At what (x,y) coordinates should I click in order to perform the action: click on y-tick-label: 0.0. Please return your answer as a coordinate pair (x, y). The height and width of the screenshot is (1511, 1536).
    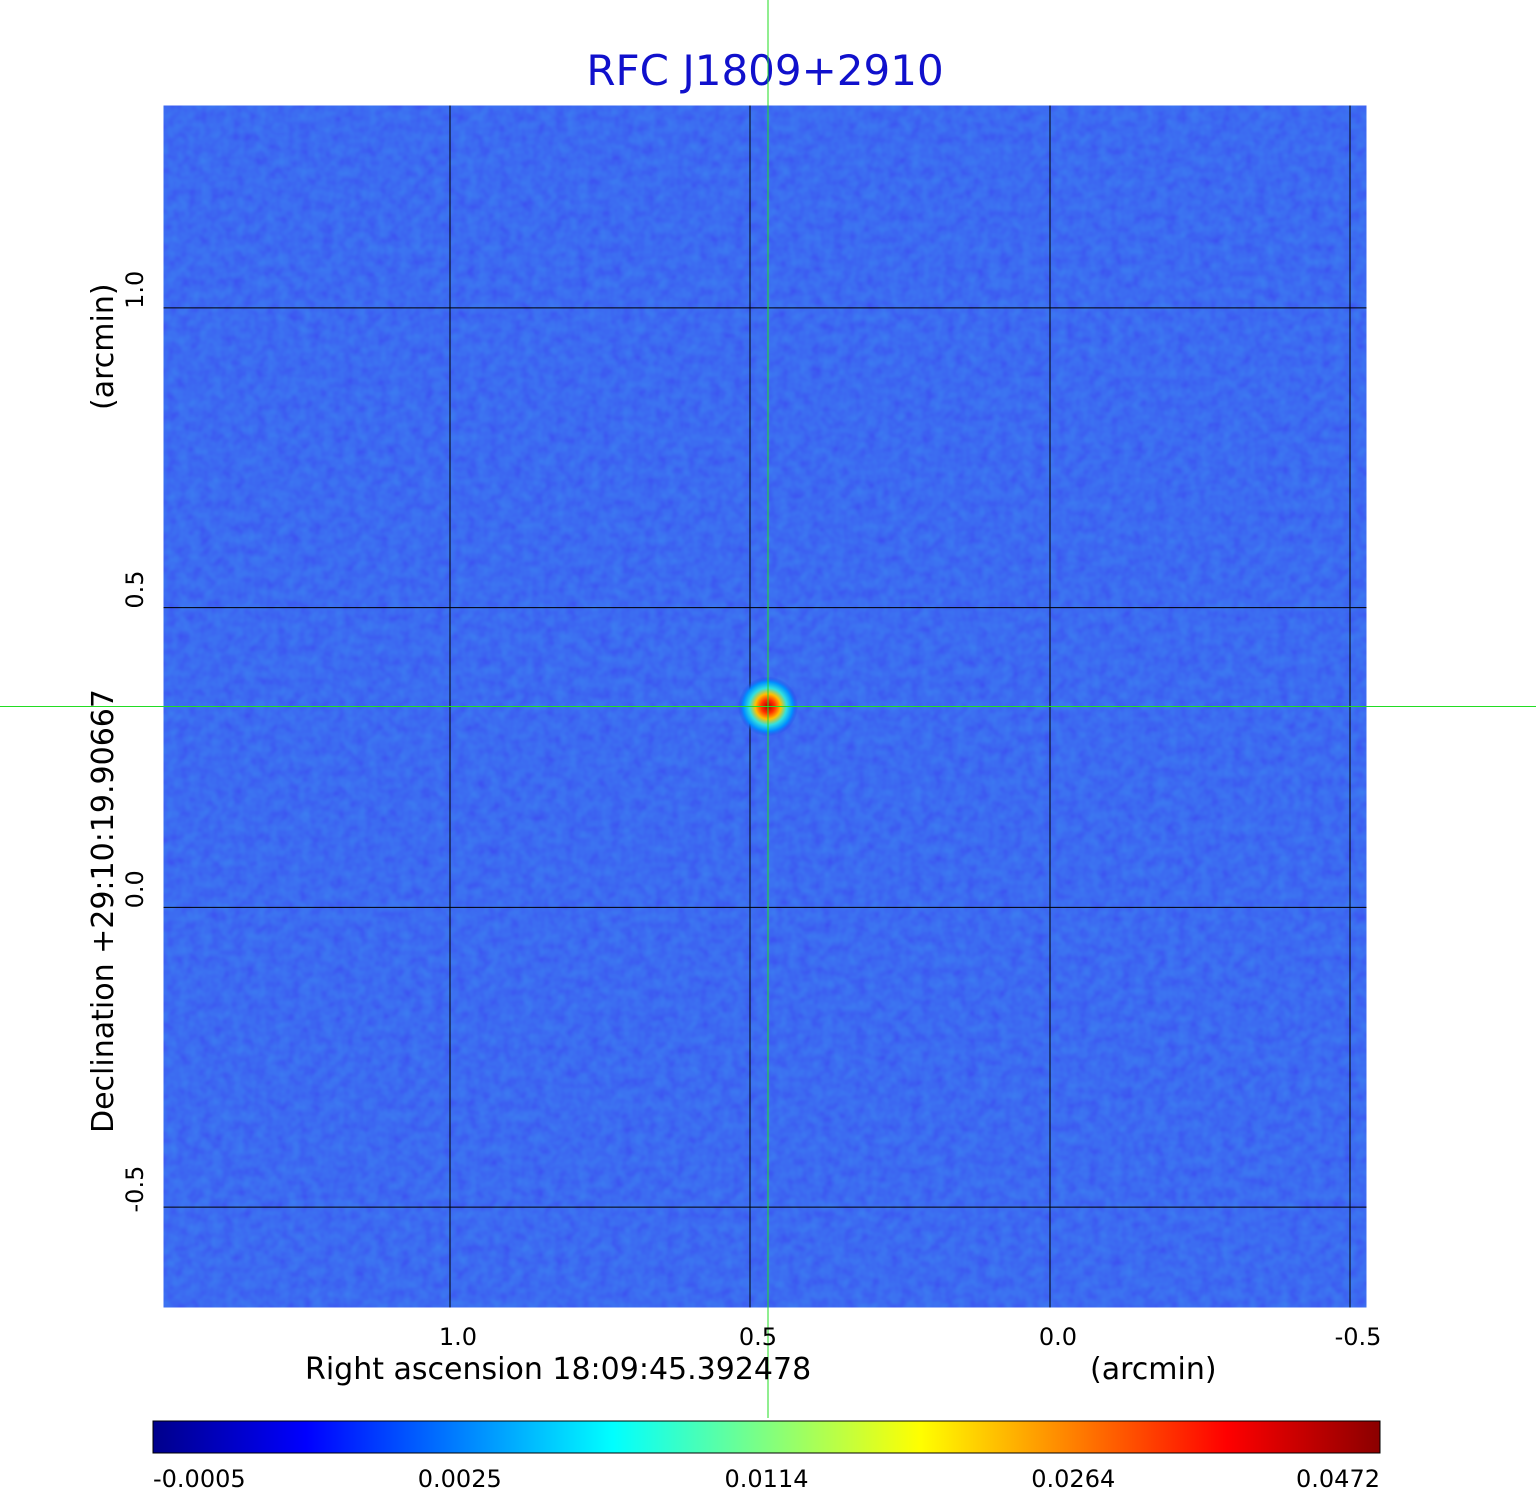
    Looking at the image, I should click on (135, 889).